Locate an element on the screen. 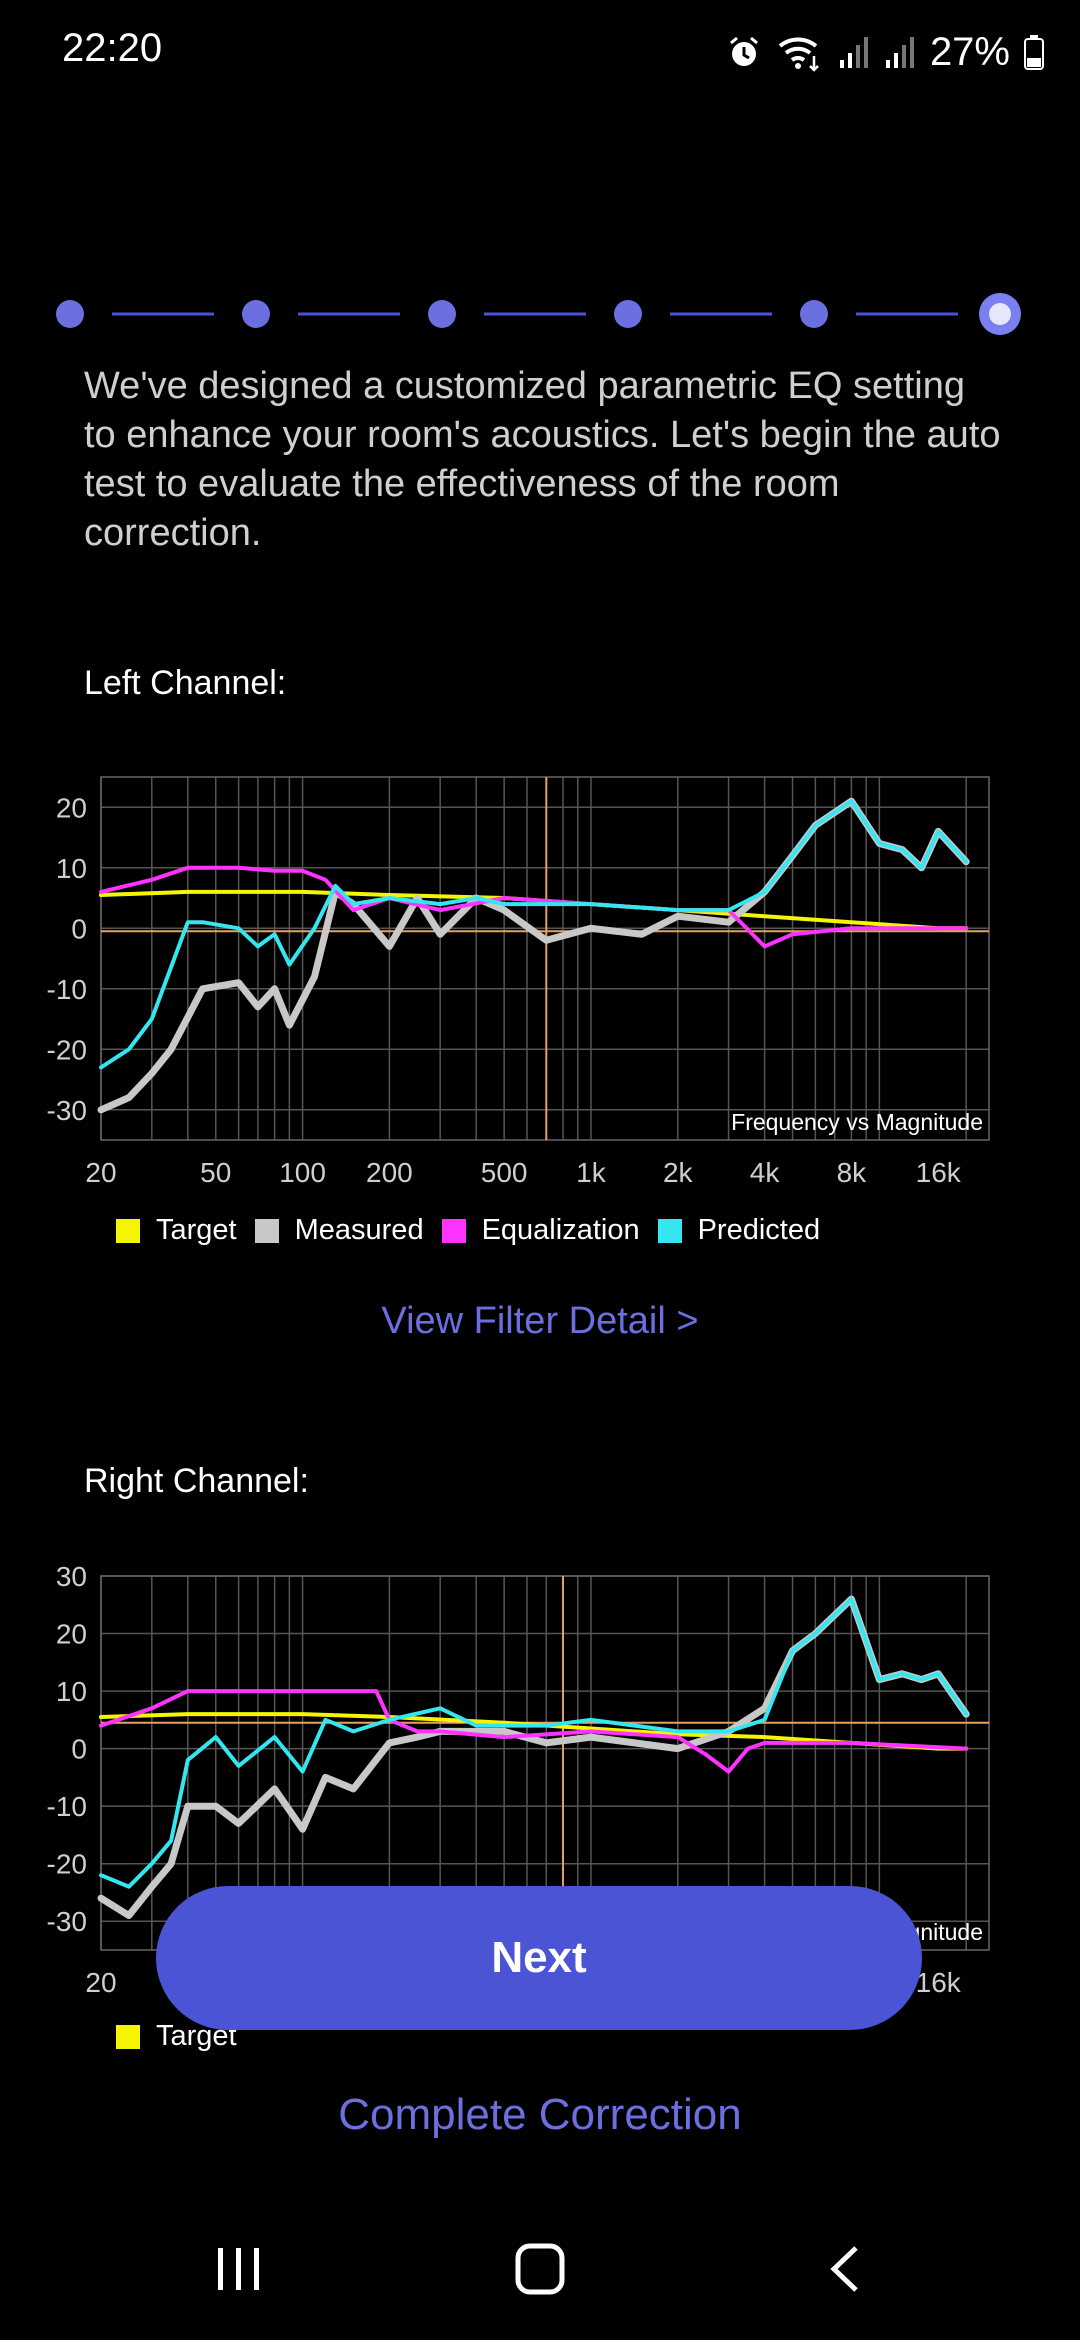 This screenshot has width=1080, height=2340. view-filter-detail-link: View Filter Detail > is located at coordinates (540, 1321).